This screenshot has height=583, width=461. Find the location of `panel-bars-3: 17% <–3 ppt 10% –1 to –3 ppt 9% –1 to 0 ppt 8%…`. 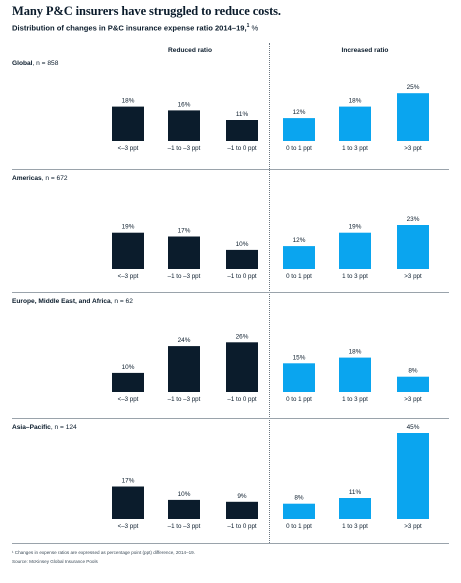

panel-bars-3: 17% <–3 ppt 10% –1 to –3 ppt 9% –1 to 0 ppt 8%… is located at coordinates (270, 477).